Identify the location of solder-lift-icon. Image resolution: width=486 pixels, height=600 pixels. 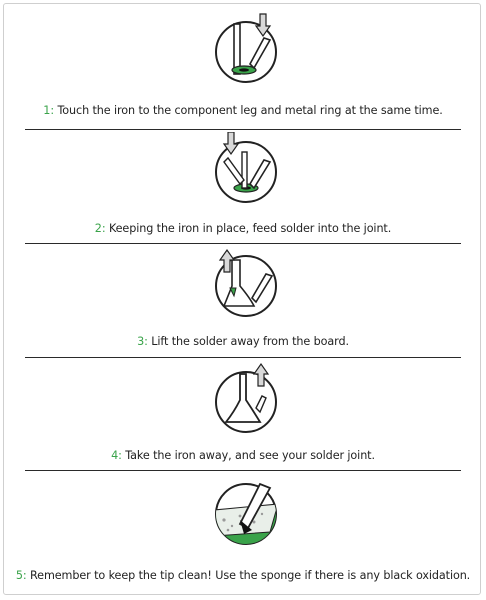
(246, 282).